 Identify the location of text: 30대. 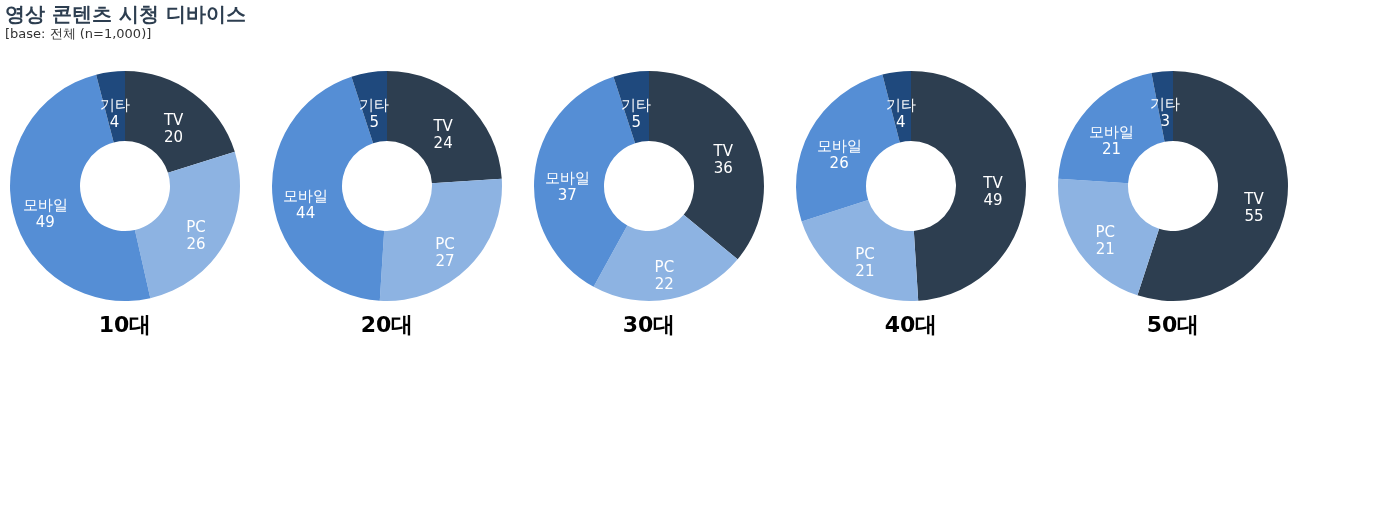
(649, 324).